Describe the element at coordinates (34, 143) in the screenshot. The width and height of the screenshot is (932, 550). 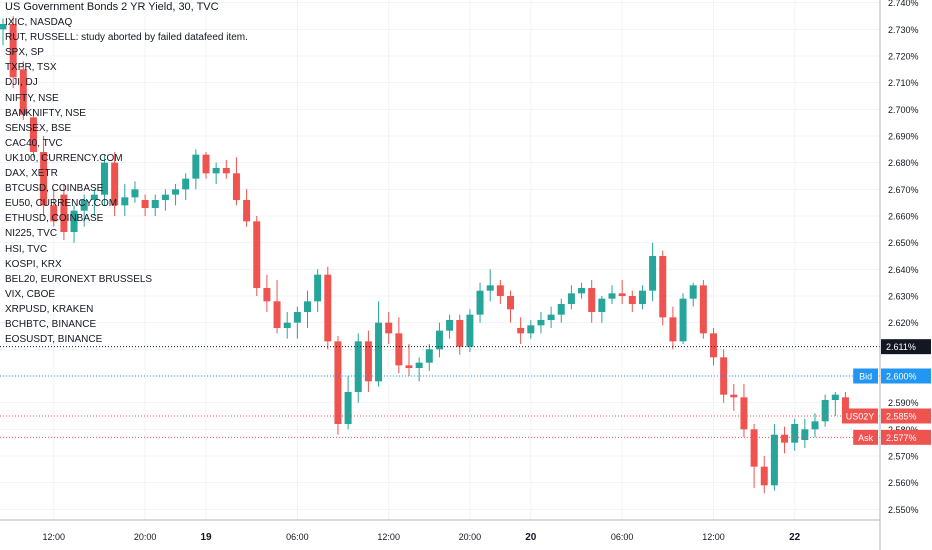
I see `legend-study: CAC40, TVC` at that location.